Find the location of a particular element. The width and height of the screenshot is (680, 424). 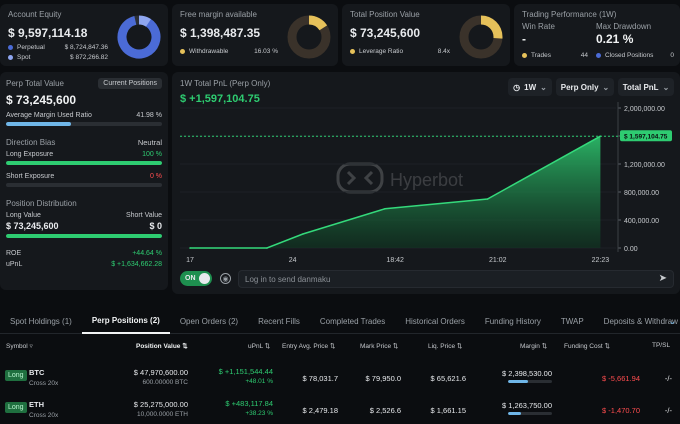

position-value: $ 47,970,600.00 is located at coordinates (160, 372).